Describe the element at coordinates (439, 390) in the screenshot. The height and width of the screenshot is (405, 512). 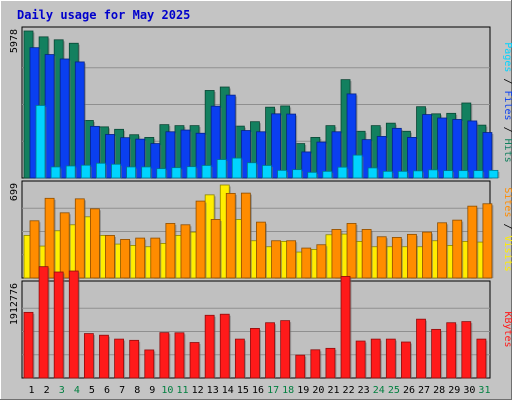
I see `day-label: 28` at that location.